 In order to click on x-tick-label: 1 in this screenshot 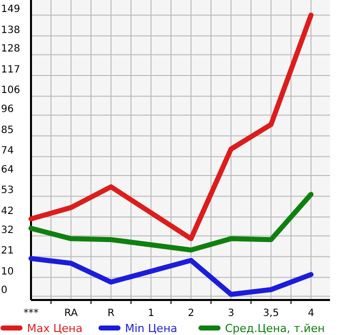, I will do `click(151, 313)`.